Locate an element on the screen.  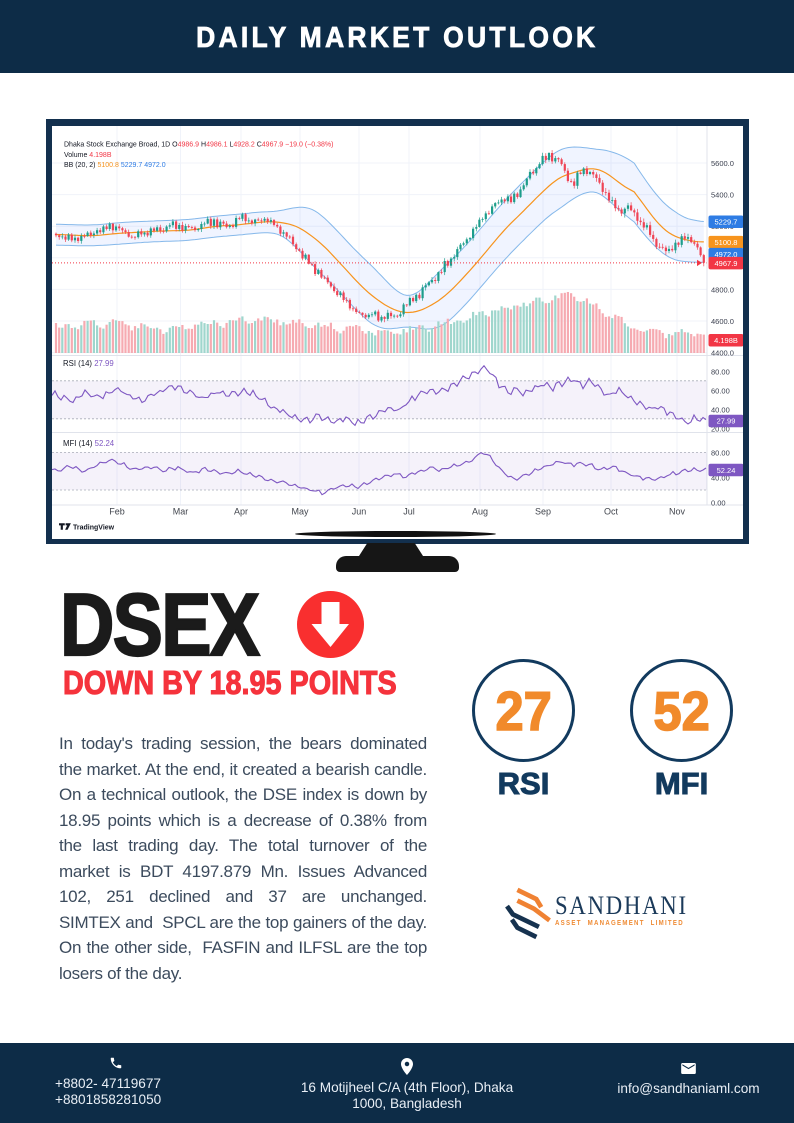
svg-text: 4600.0 is located at coordinates (722, 321).